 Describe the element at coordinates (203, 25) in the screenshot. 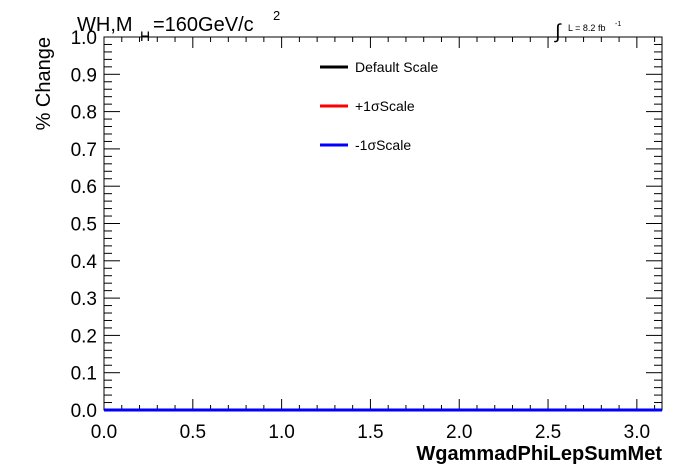

I see `title-rest: =160GeV/c` at that location.